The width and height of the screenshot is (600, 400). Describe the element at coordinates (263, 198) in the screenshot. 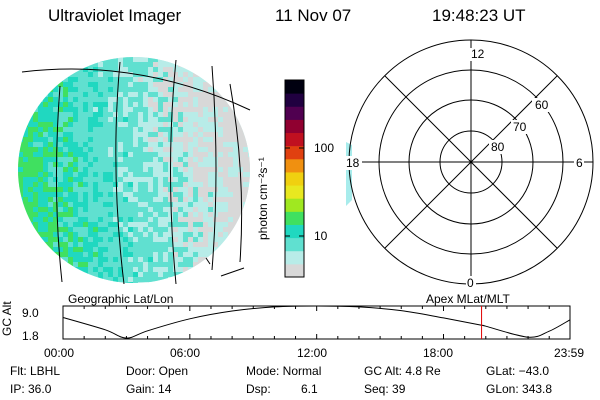

I see `colorbar-unit-label: photon cm⁻²s⁻¹` at that location.